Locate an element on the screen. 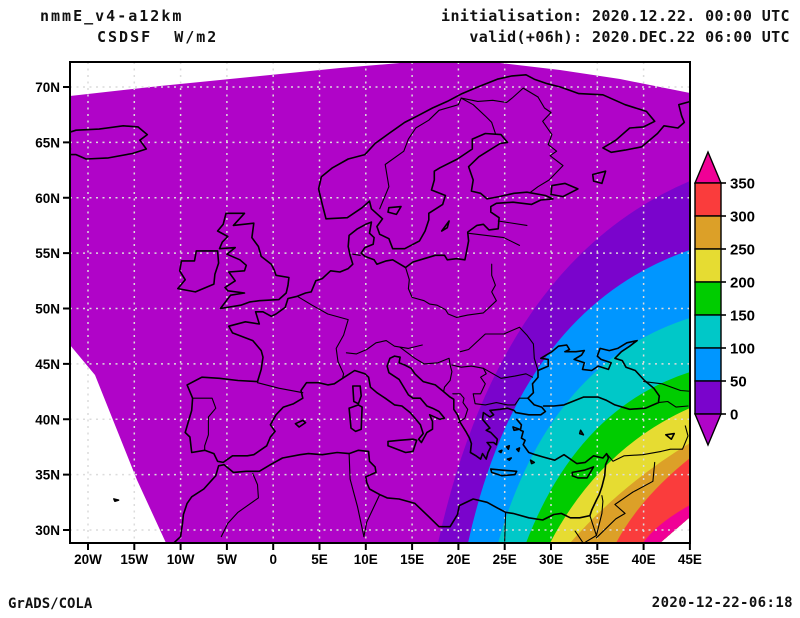 The image size is (800, 618). lat-label: 45N is located at coordinates (47, 364).